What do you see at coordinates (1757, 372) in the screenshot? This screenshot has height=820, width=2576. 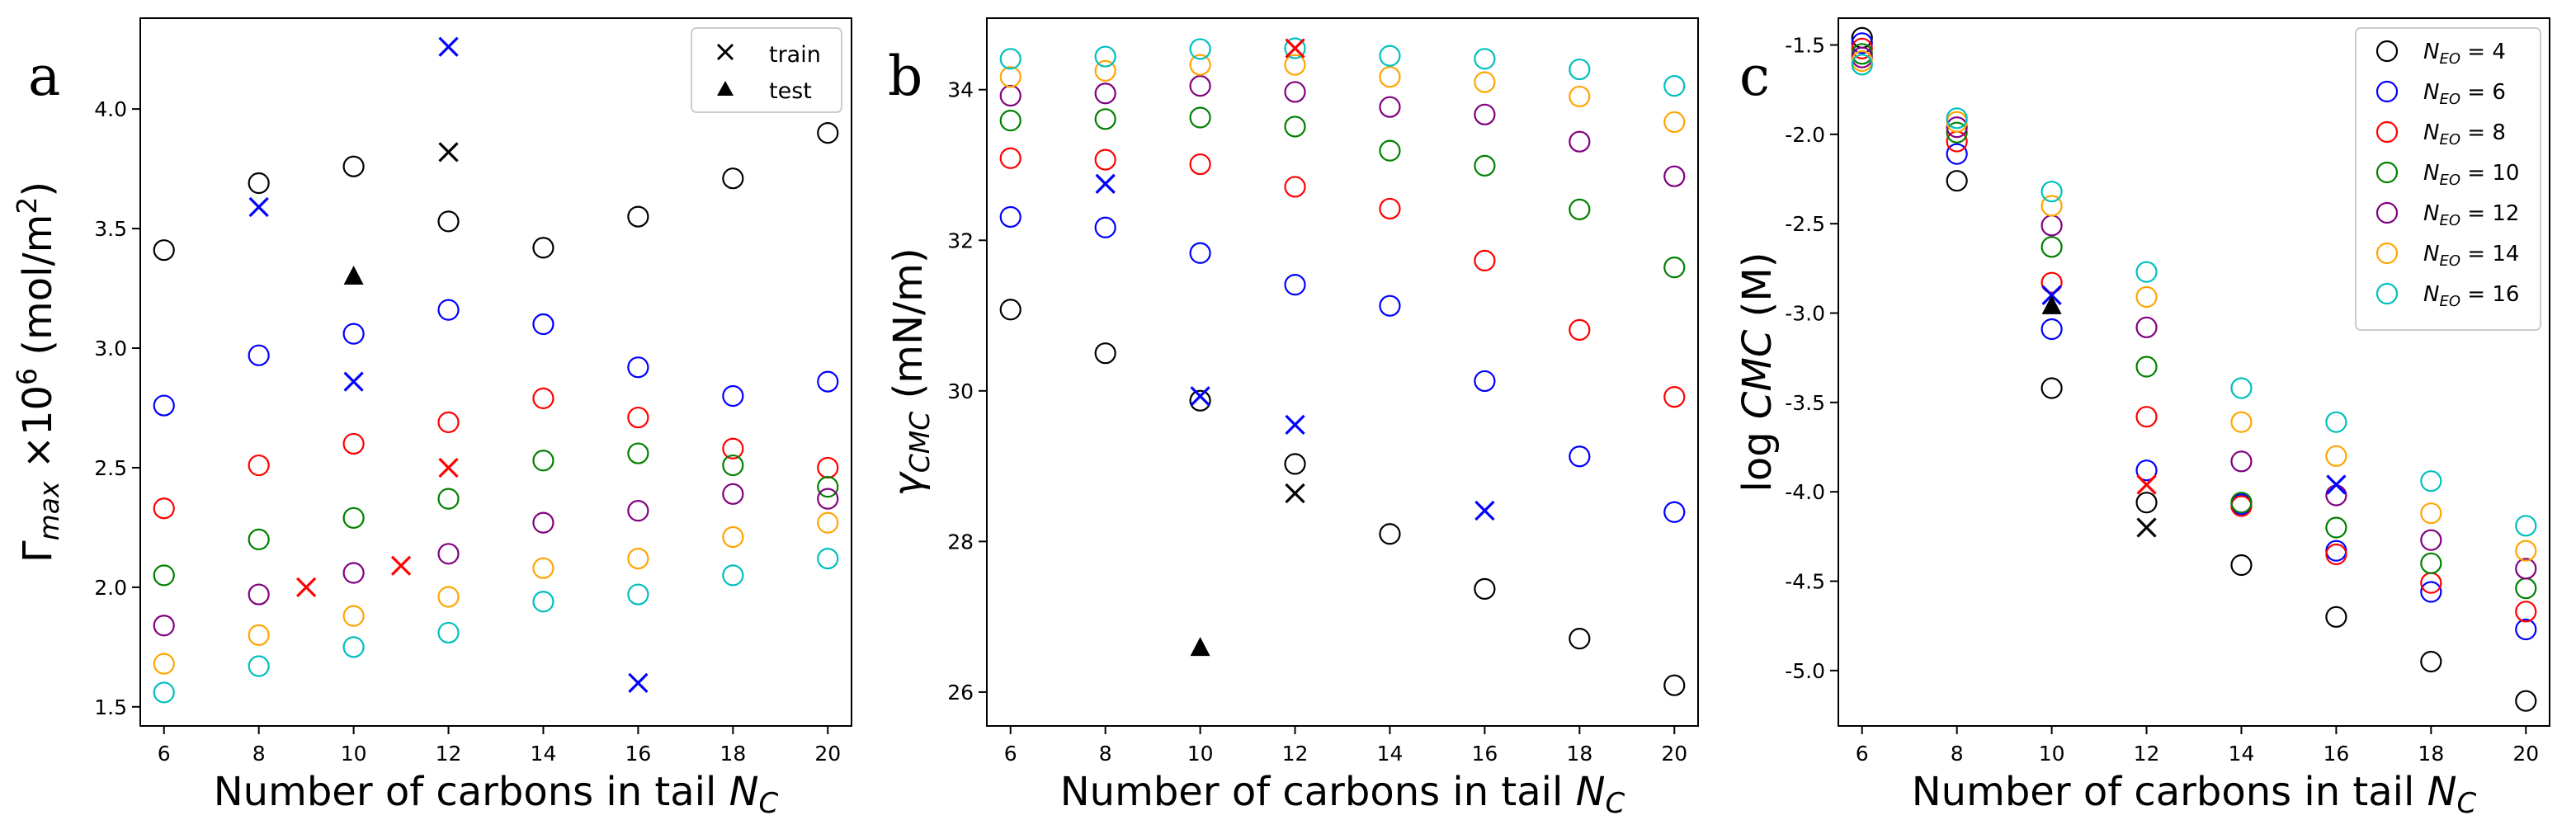 I see `panel-c-ylabel: log CMC (M)` at bounding box center [1757, 372].